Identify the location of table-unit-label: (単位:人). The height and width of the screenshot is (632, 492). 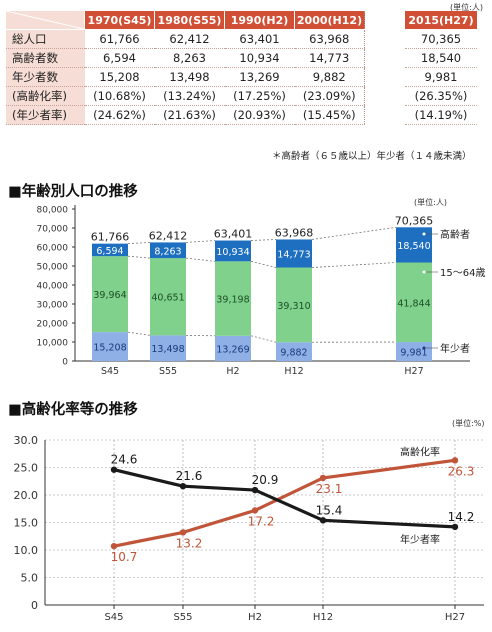
(466, 7).